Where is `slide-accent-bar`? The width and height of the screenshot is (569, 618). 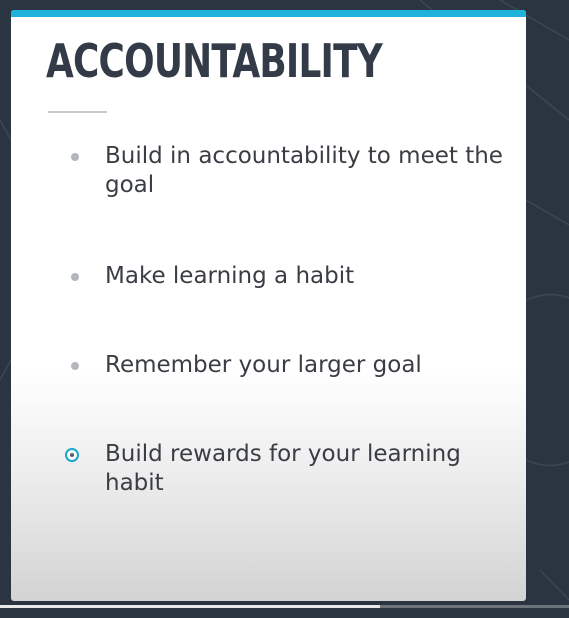
slide-accent-bar is located at coordinates (268, 13).